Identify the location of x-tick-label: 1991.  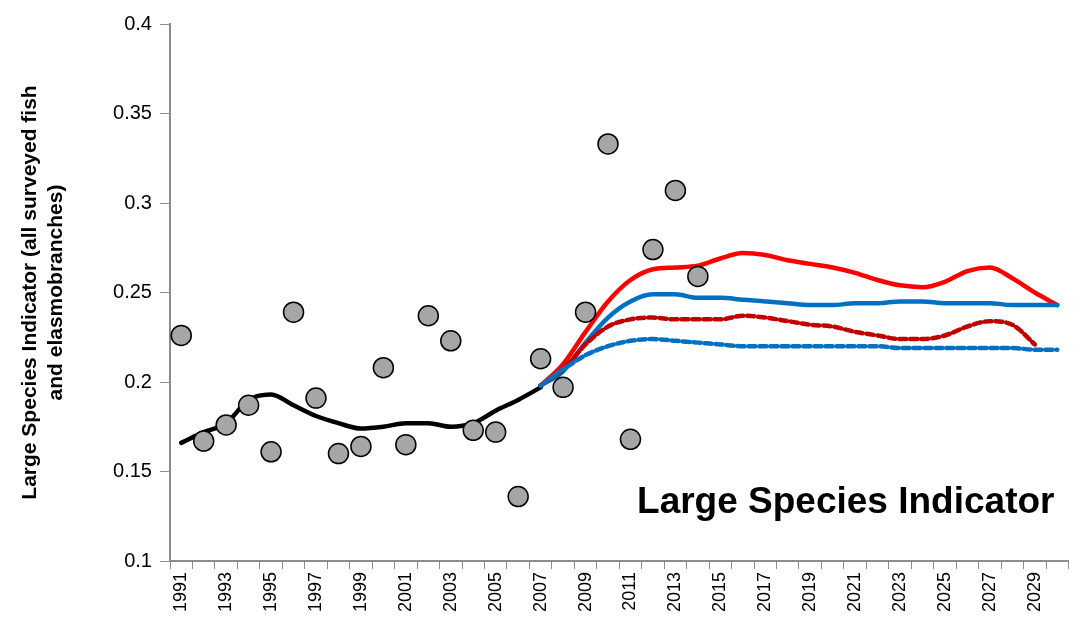
(180, 592).